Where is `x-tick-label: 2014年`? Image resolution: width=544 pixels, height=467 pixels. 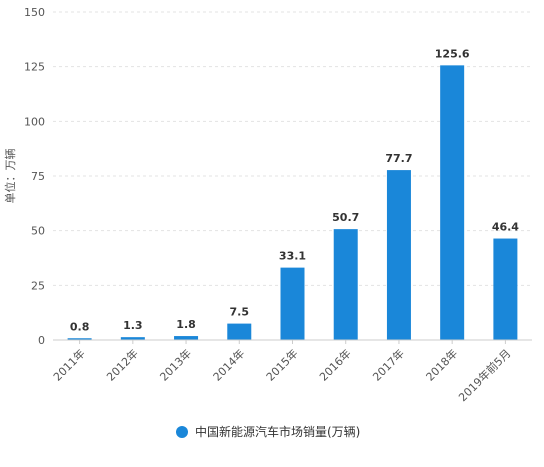 x-tick-label: 2014年 is located at coordinates (228, 364).